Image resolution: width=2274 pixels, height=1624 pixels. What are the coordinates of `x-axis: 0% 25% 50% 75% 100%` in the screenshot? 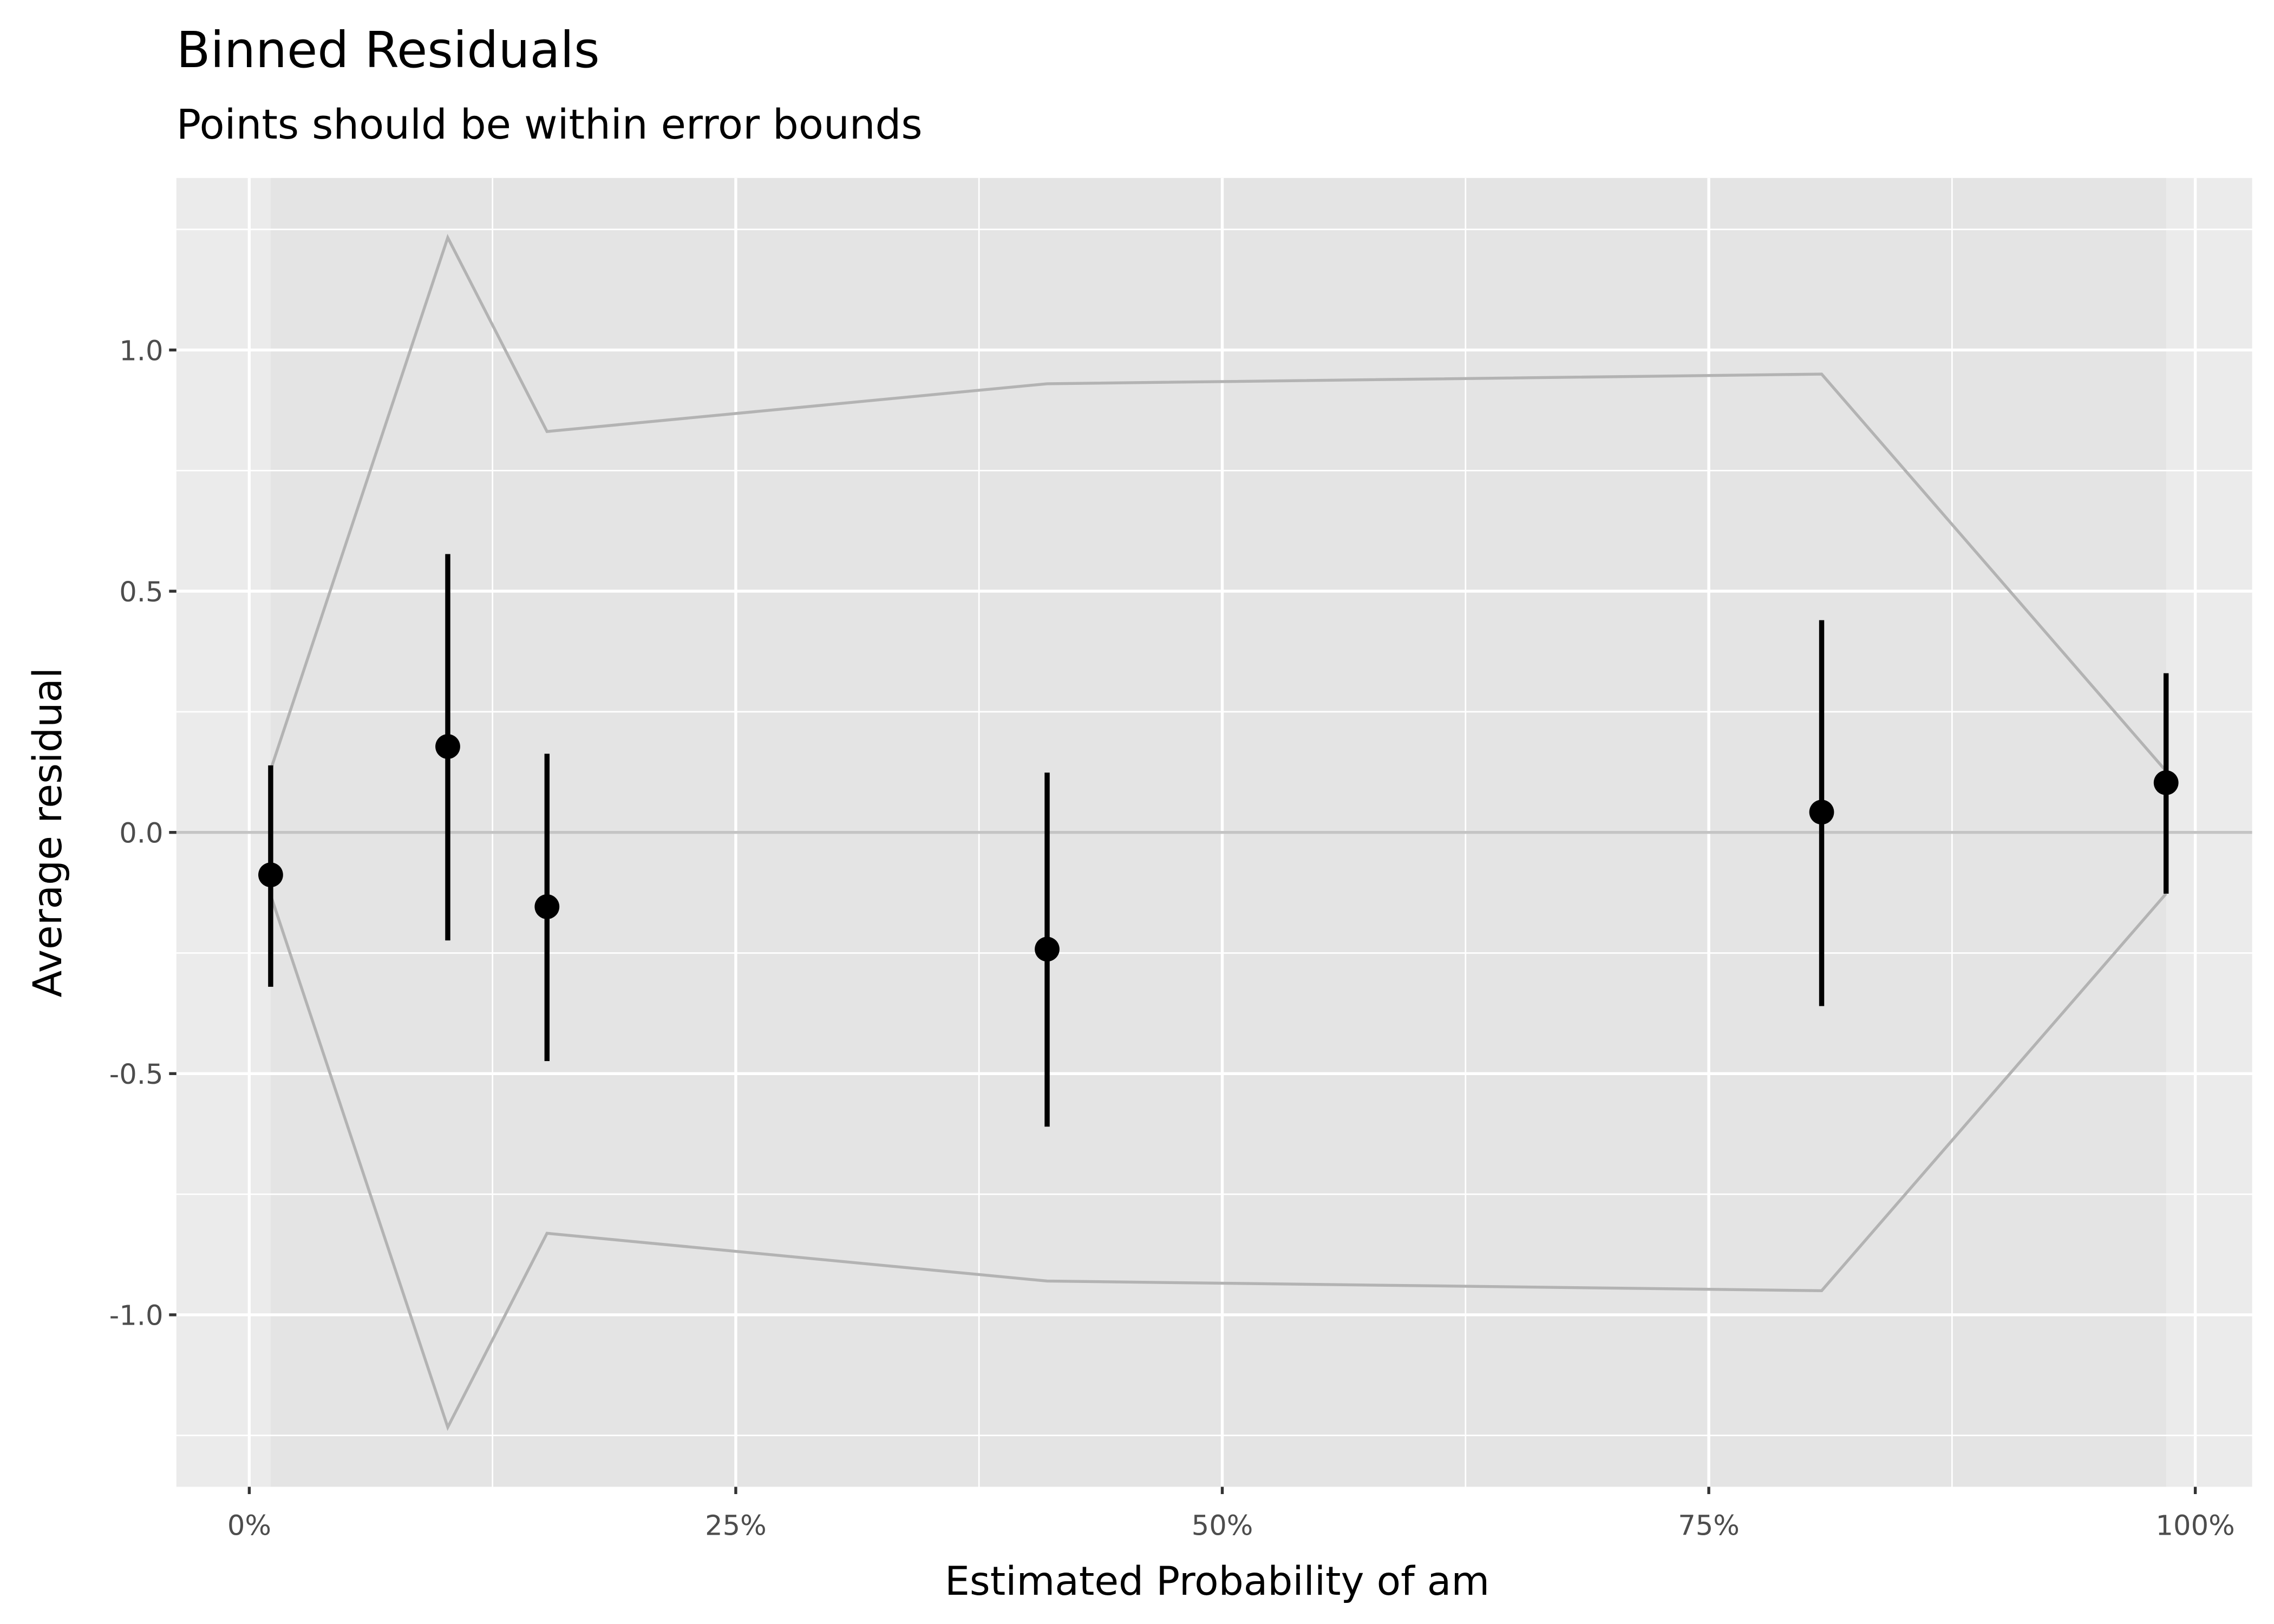 It's located at (1231, 1514).